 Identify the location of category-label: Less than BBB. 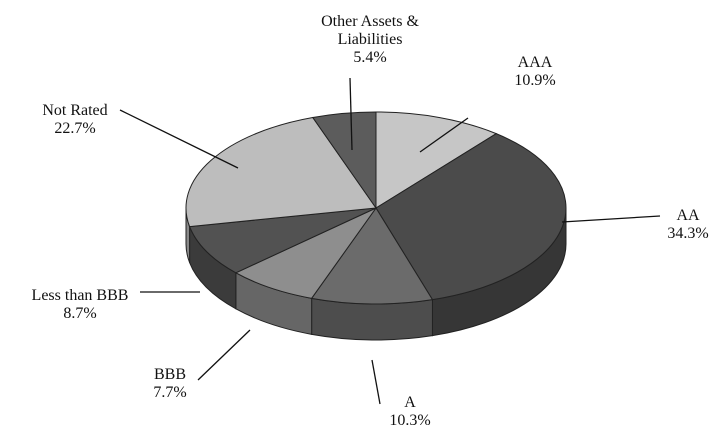
(80, 295).